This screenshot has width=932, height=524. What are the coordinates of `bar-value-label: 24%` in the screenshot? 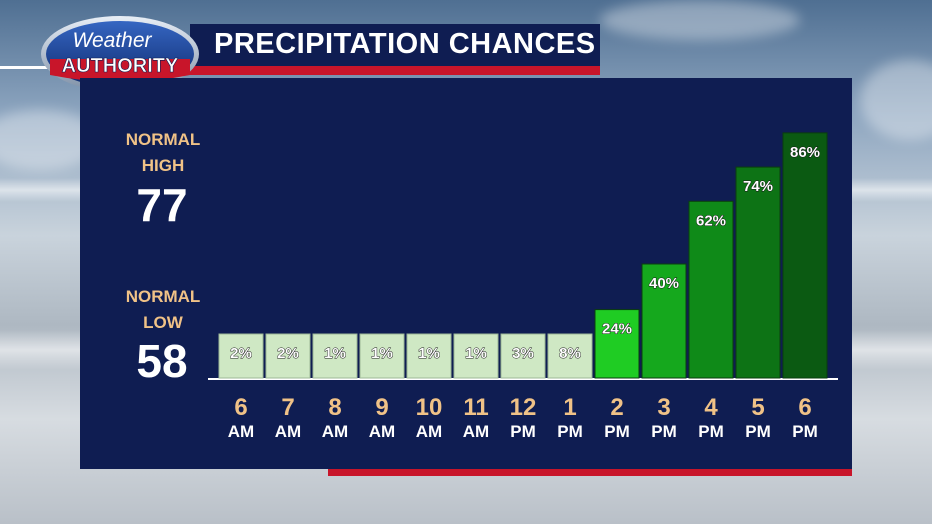 It's located at (617, 329).